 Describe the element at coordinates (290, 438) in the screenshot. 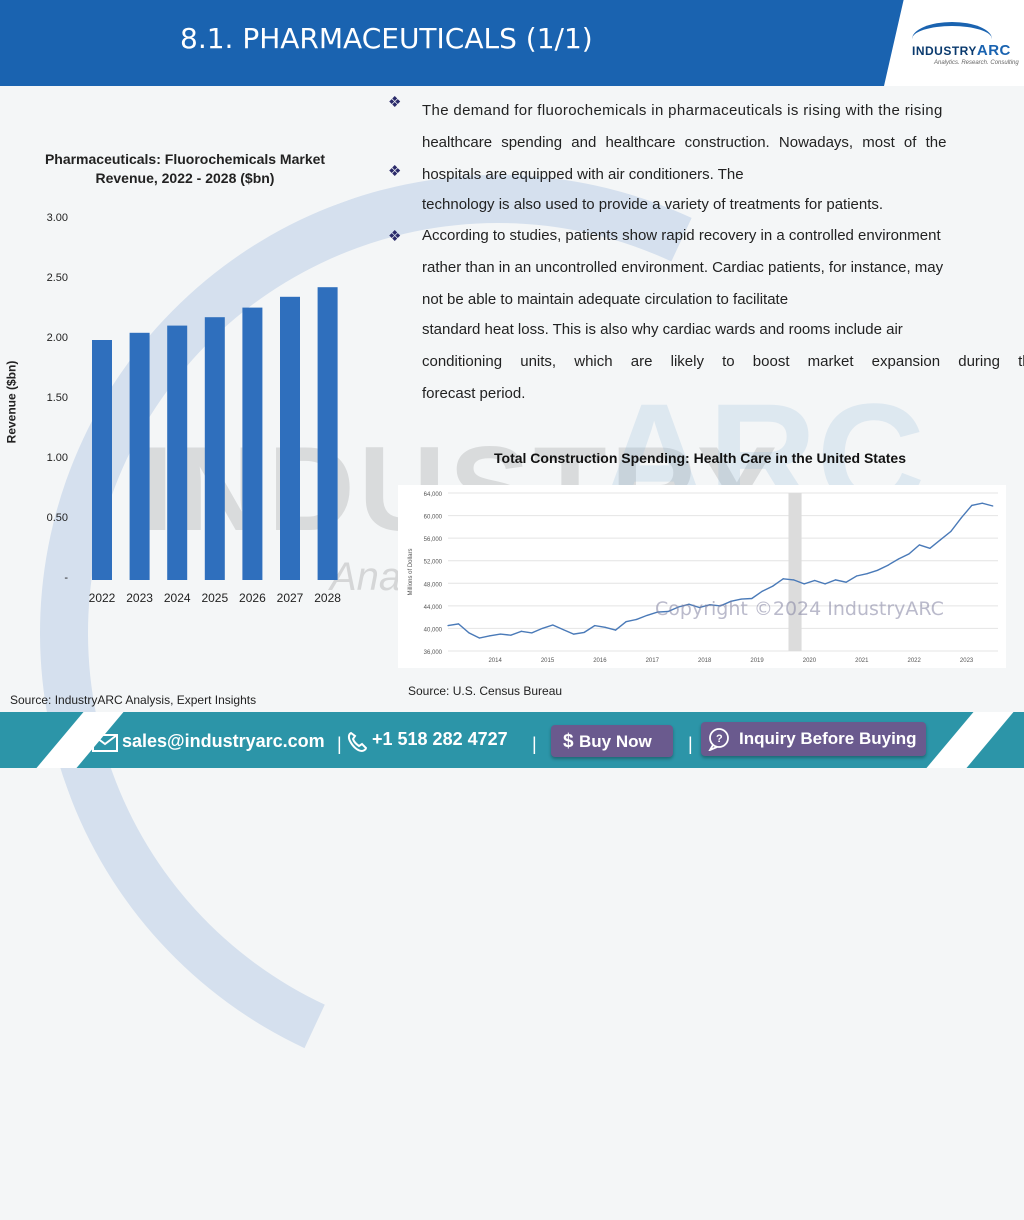

I see `bar-2027` at that location.